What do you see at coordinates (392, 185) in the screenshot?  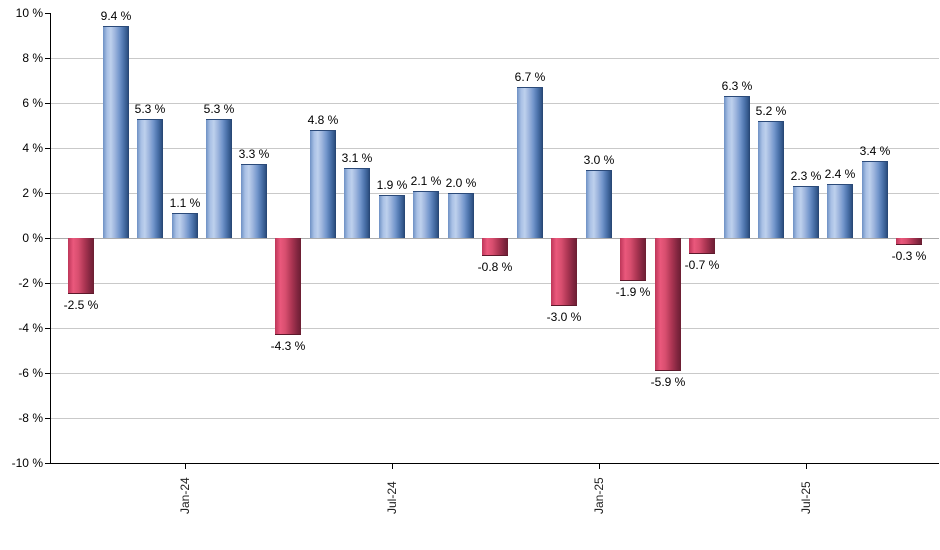 I see `bar-value-label: 1.9 %` at bounding box center [392, 185].